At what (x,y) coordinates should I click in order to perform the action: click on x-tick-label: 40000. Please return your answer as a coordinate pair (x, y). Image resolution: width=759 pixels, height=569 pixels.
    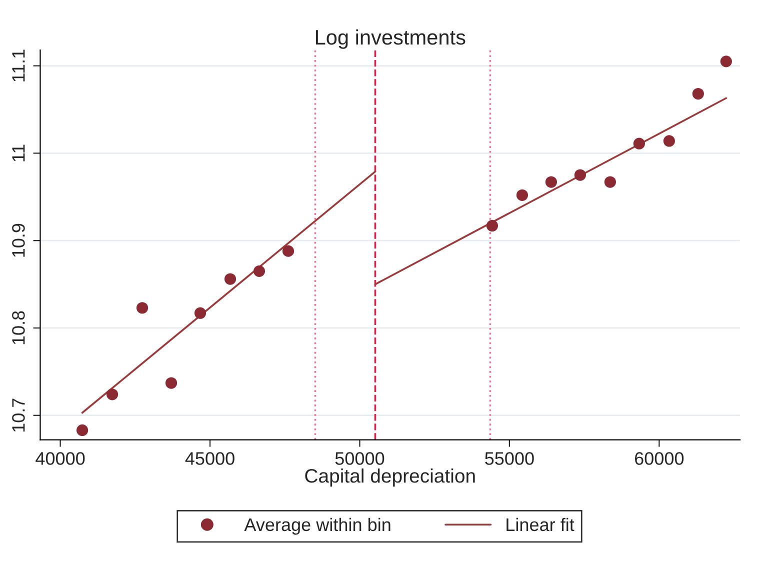
    Looking at the image, I should click on (60, 458).